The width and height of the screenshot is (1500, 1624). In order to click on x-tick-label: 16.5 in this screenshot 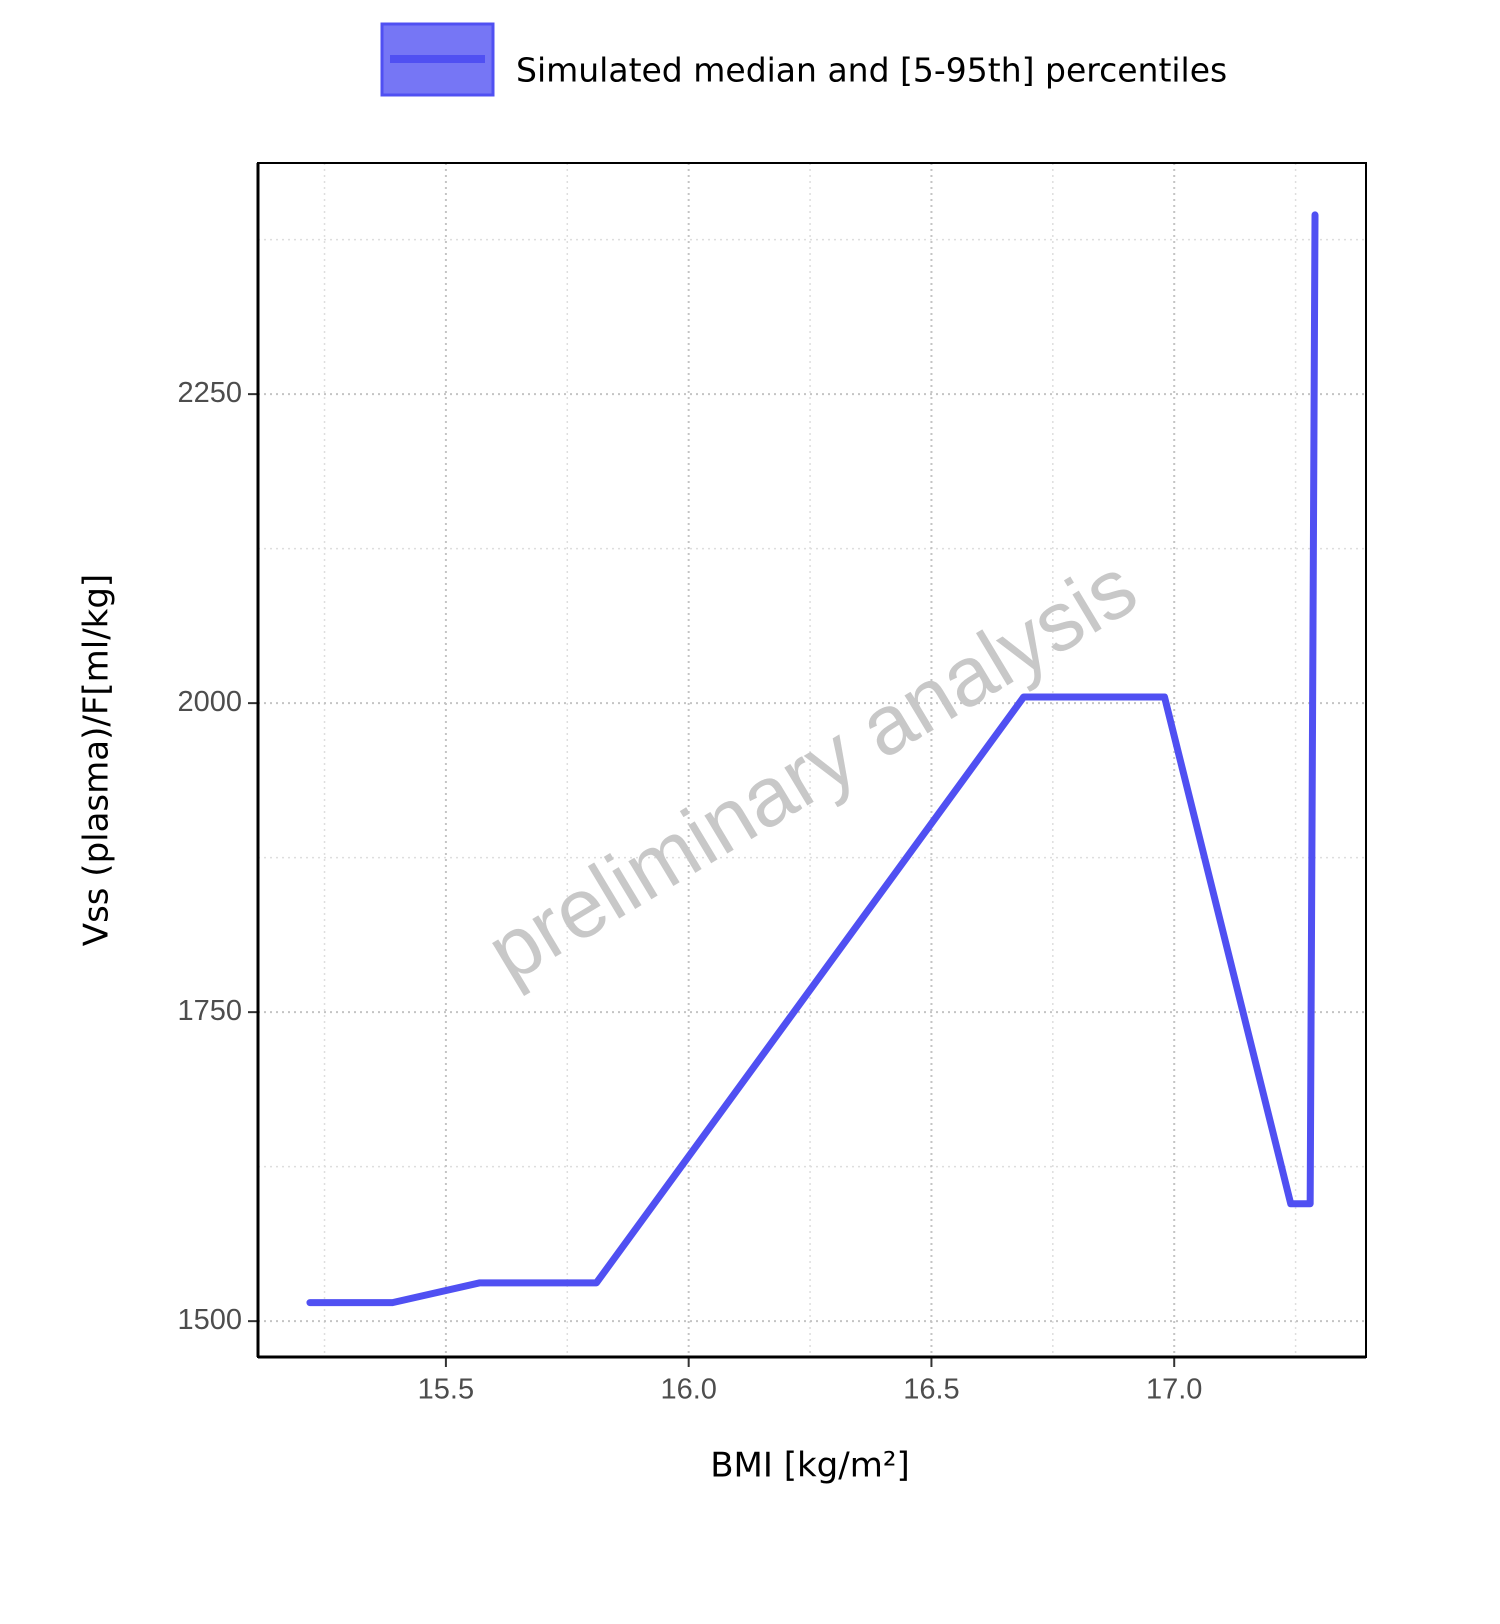, I will do `click(931, 1390)`.